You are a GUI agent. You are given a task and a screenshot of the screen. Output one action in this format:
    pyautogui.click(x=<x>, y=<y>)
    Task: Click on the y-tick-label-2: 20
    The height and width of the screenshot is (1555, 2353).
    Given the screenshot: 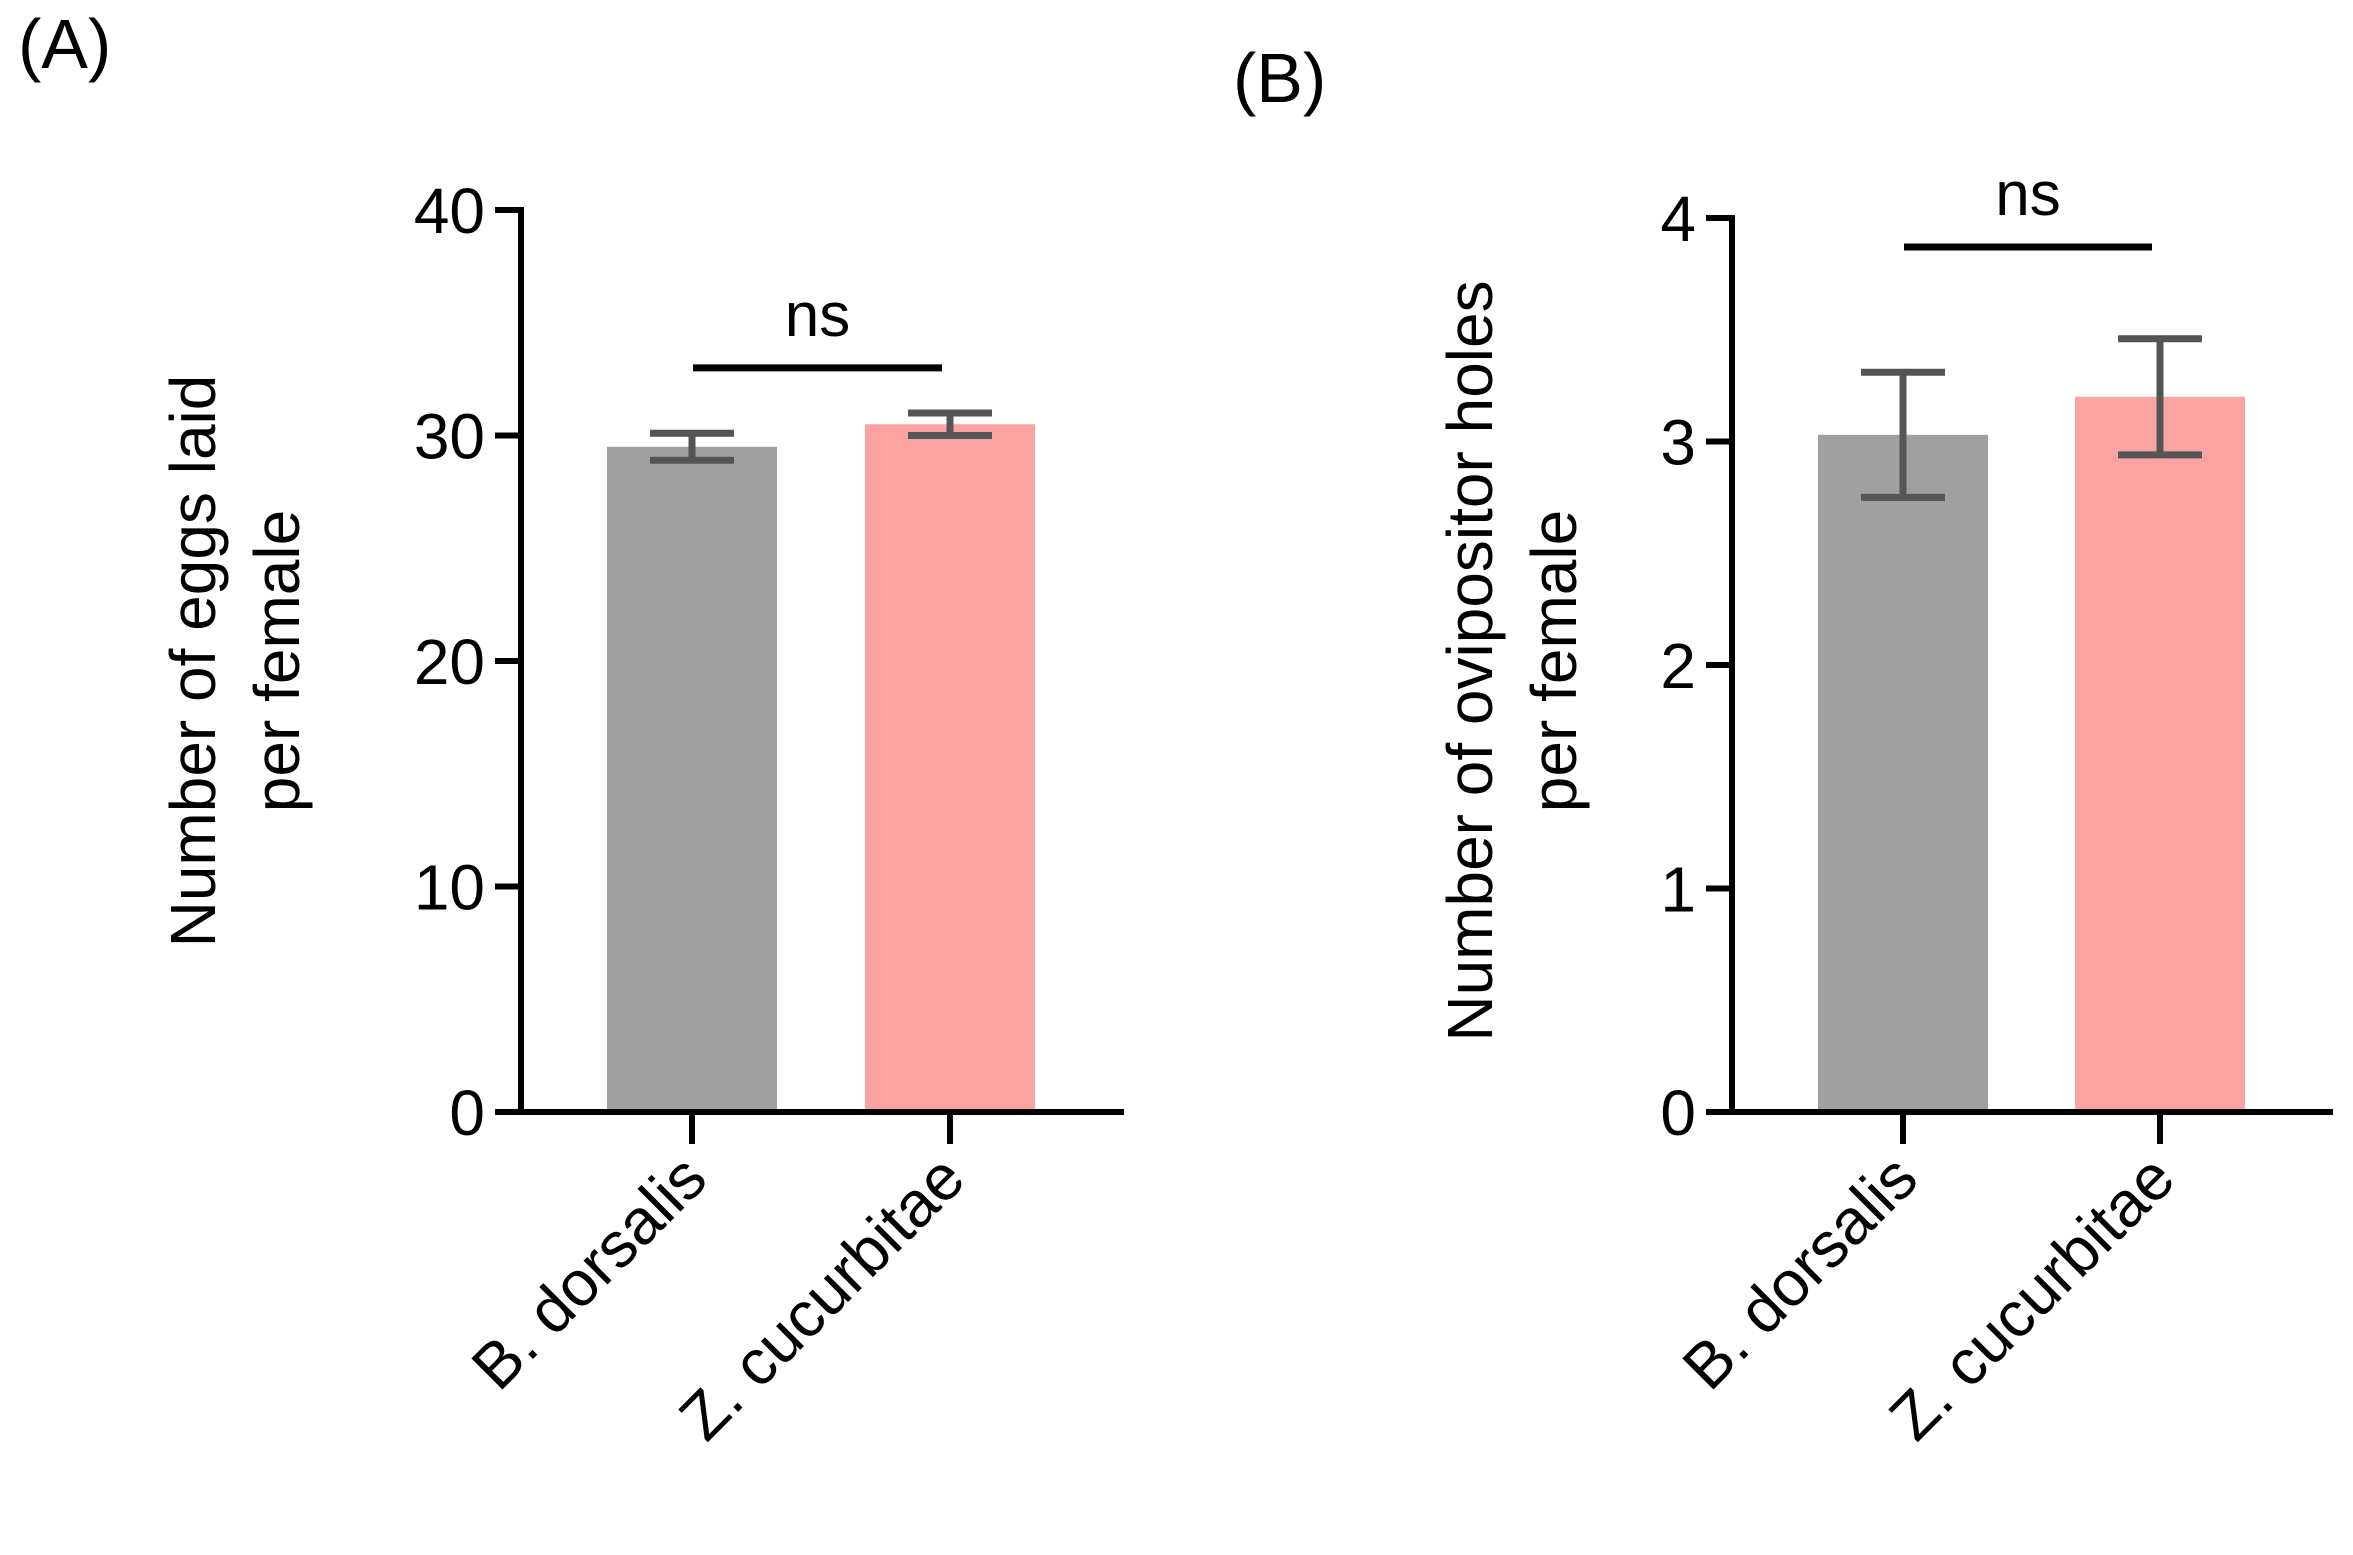 What is the action you would take?
    pyautogui.click(x=449, y=662)
    